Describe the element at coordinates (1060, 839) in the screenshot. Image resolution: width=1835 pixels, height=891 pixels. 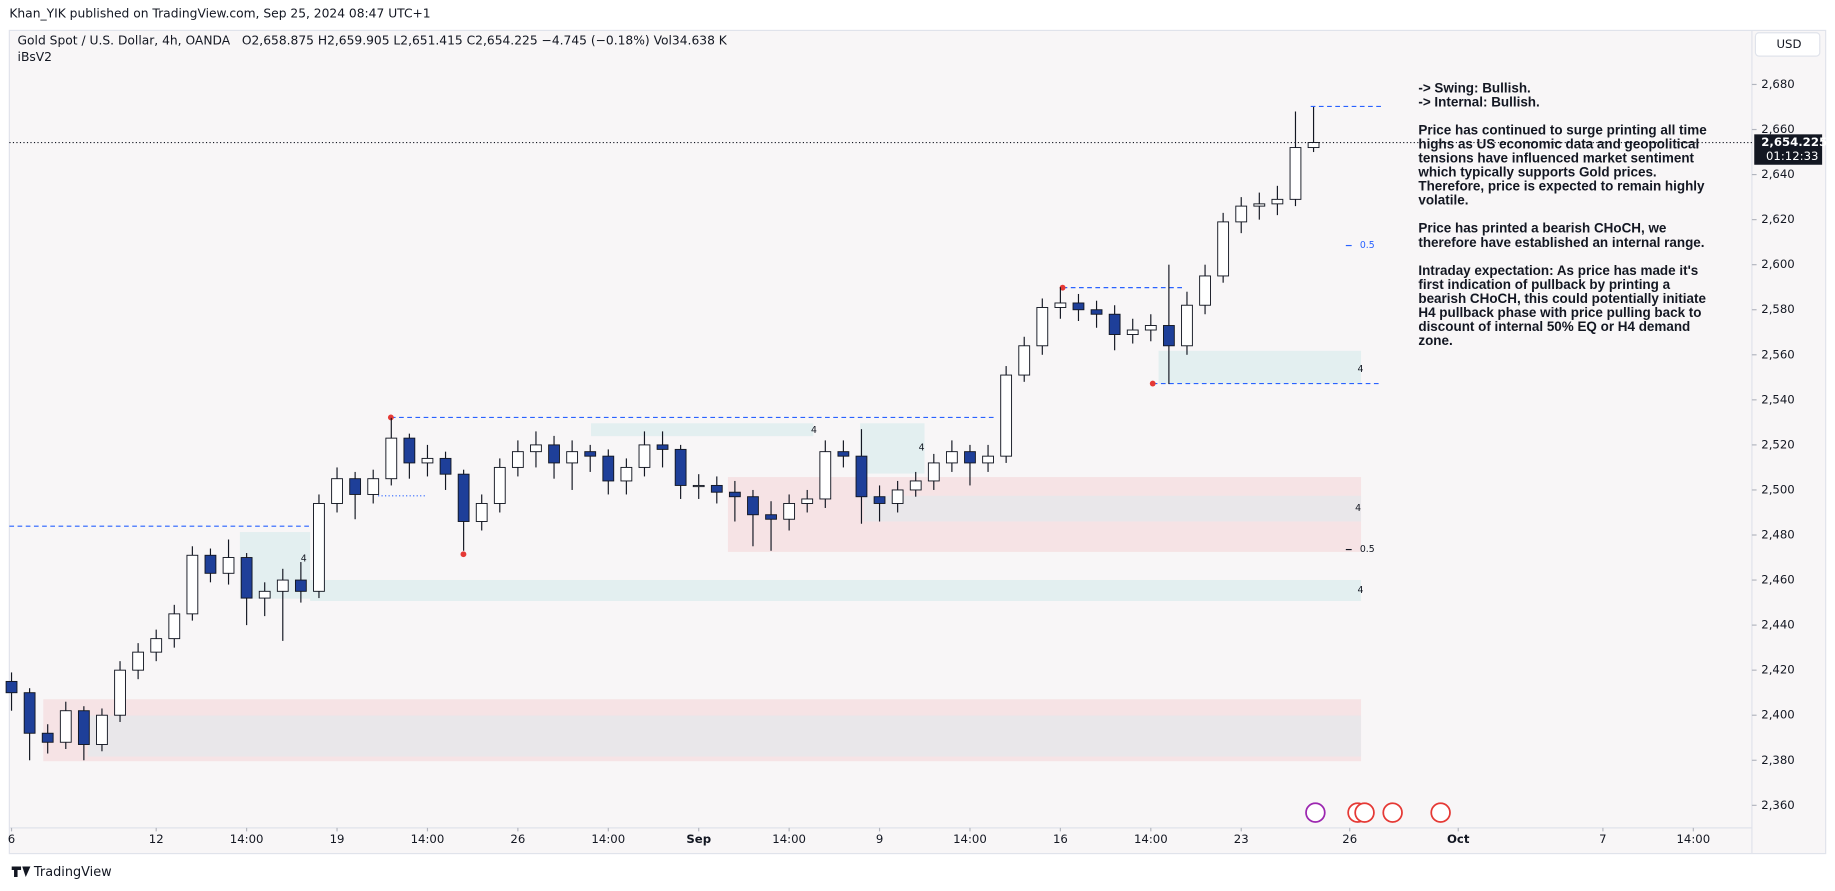
I see `x-tick-label: 16` at that location.